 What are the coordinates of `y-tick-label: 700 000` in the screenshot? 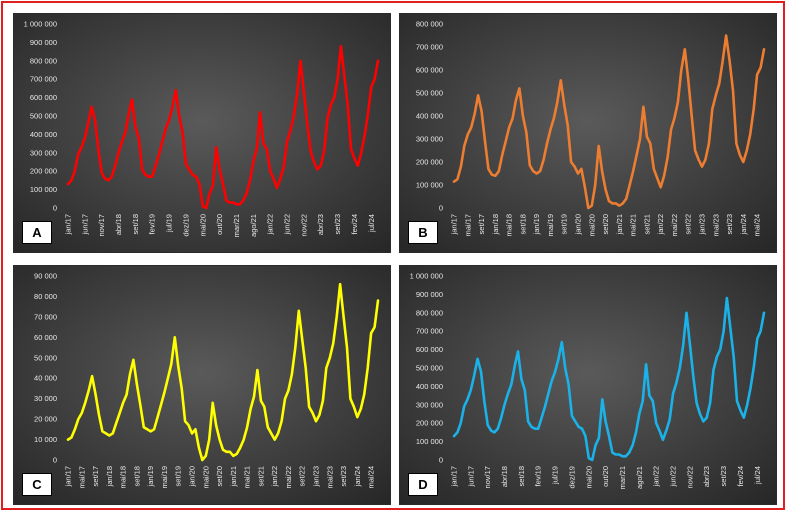 It's located at (43, 79).